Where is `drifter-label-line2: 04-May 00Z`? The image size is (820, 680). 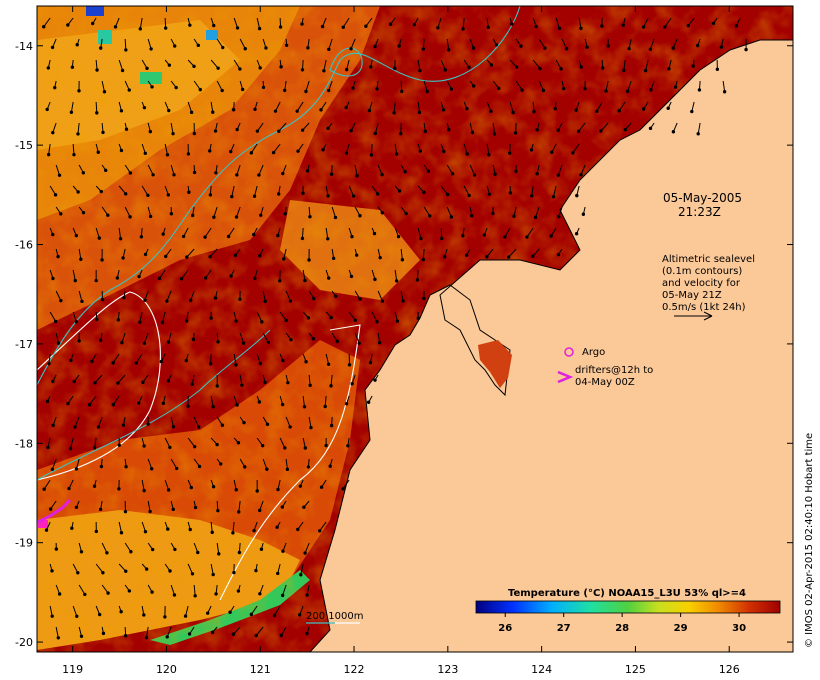
drifter-label-line2: 04-May 00Z is located at coordinates (605, 382).